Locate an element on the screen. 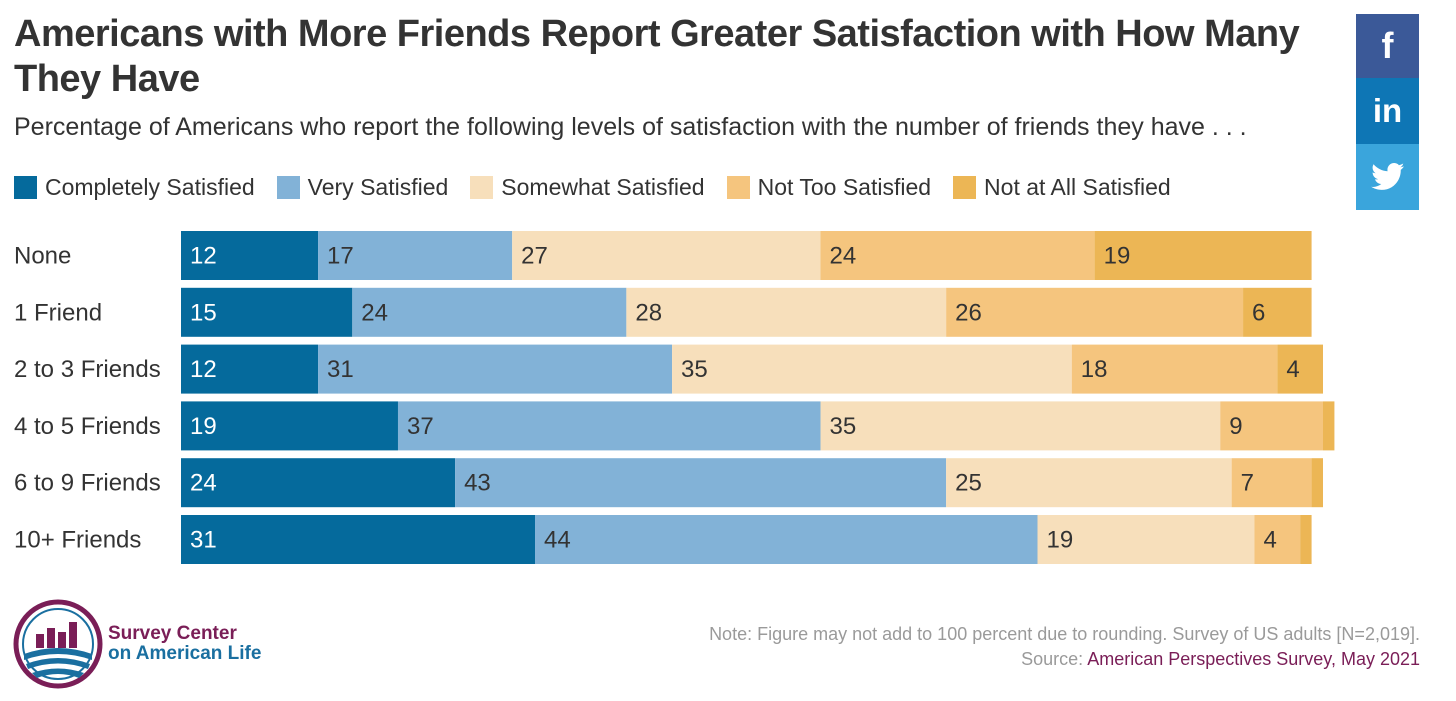 The height and width of the screenshot is (701, 1456). data-label: 17 is located at coordinates (340, 256).